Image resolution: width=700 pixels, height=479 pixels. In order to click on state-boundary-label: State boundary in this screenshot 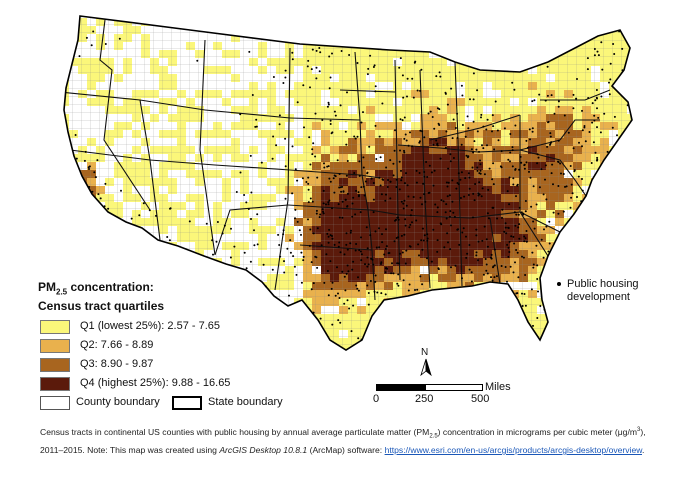, I will do `click(245, 402)`.